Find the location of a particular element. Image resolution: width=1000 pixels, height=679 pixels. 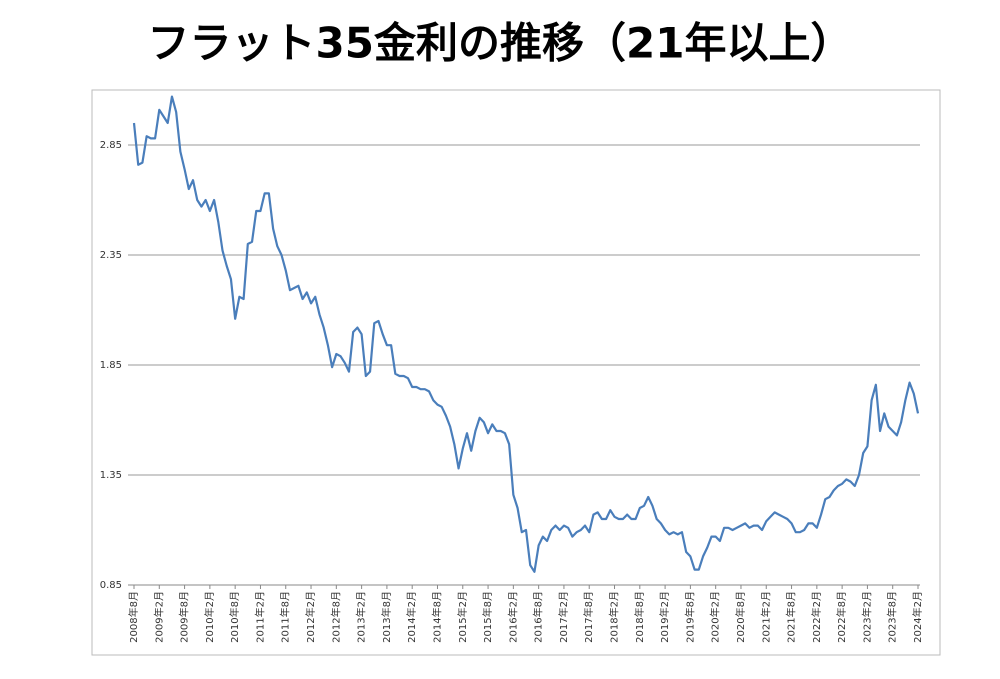

y-tick-label: 0.85 is located at coordinates (111, 585).